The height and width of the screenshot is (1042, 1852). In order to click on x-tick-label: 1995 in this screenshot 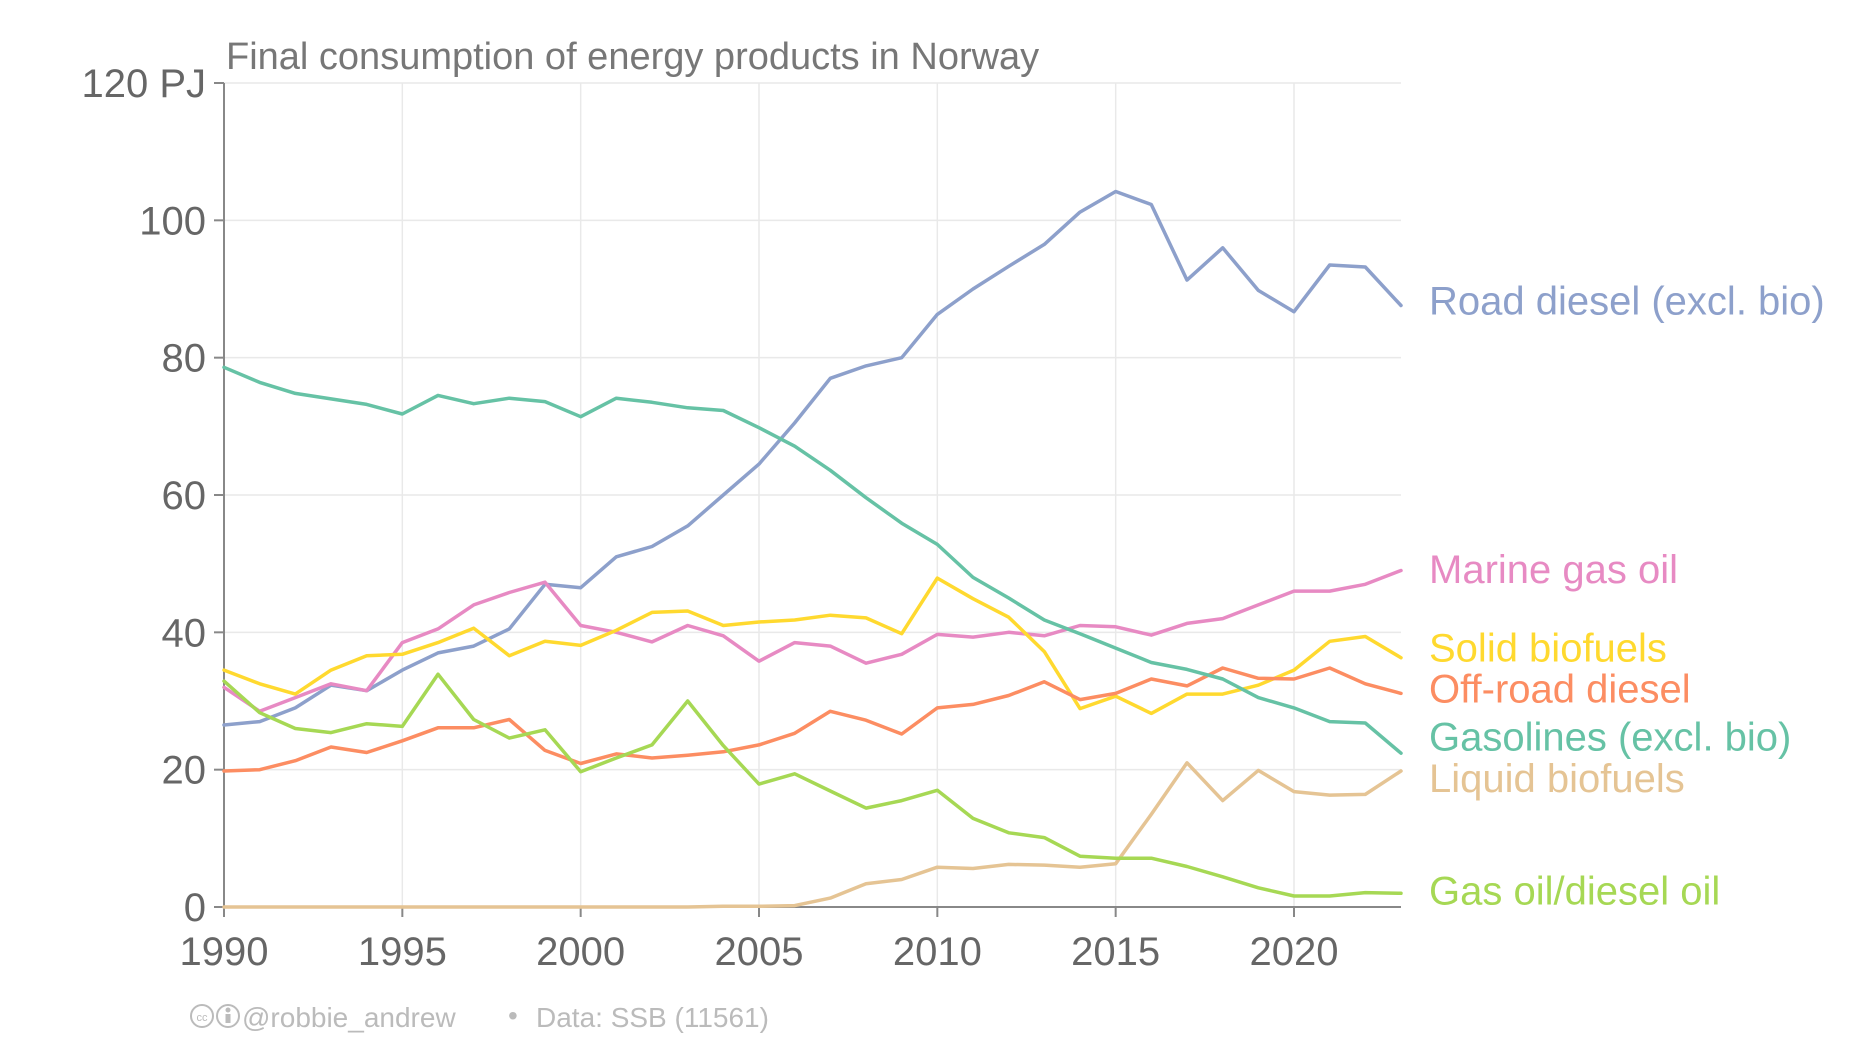, I will do `click(402, 952)`.